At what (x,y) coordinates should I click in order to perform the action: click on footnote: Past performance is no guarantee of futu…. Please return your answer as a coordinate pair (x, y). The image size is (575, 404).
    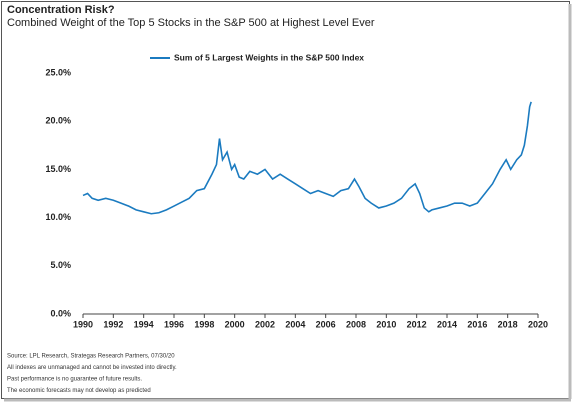
    Looking at the image, I should click on (74, 380).